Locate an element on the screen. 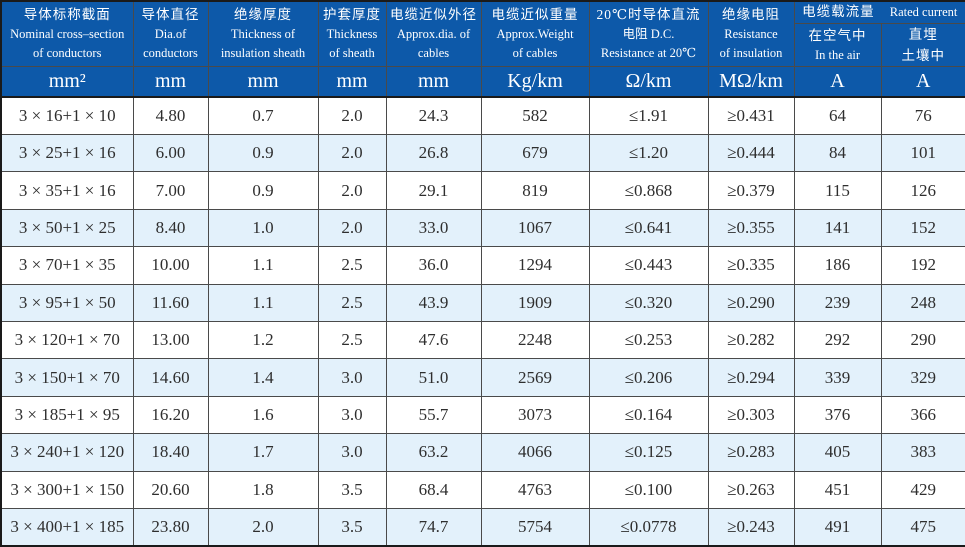 Image resolution: width=965 pixels, height=547 pixels. cell-nominal-cross-section: 3 × 70+1 × 35 is located at coordinates (67, 265).